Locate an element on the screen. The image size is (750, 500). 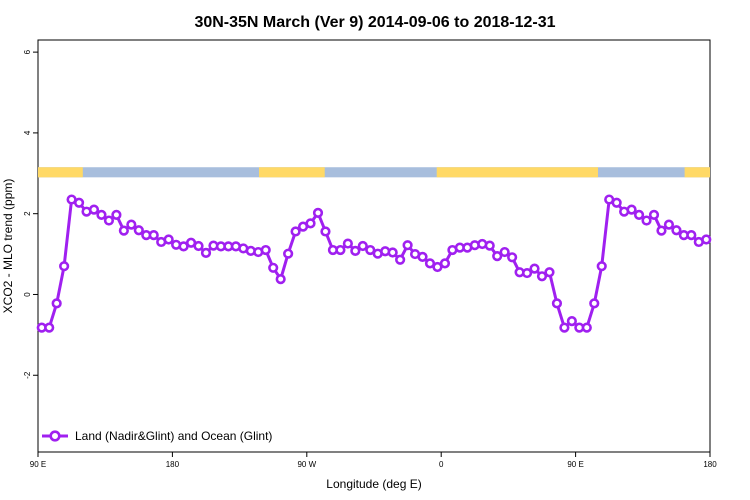
land-ocean-strip is located at coordinates (374, 172).